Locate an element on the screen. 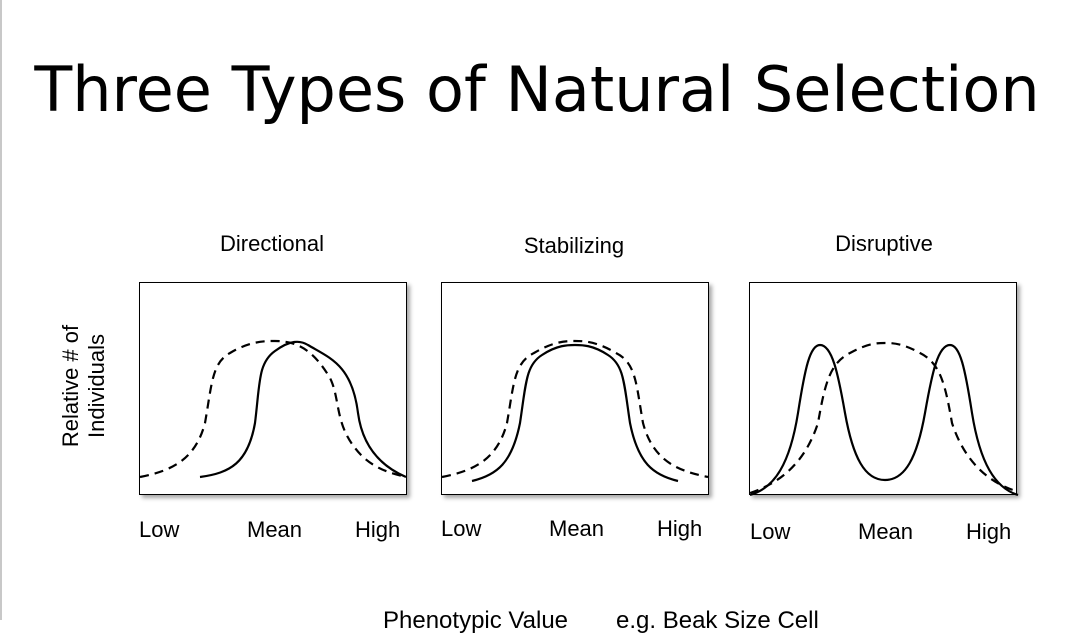 The height and width of the screenshot is (636, 1074). panel-stabilizing is located at coordinates (575, 388).